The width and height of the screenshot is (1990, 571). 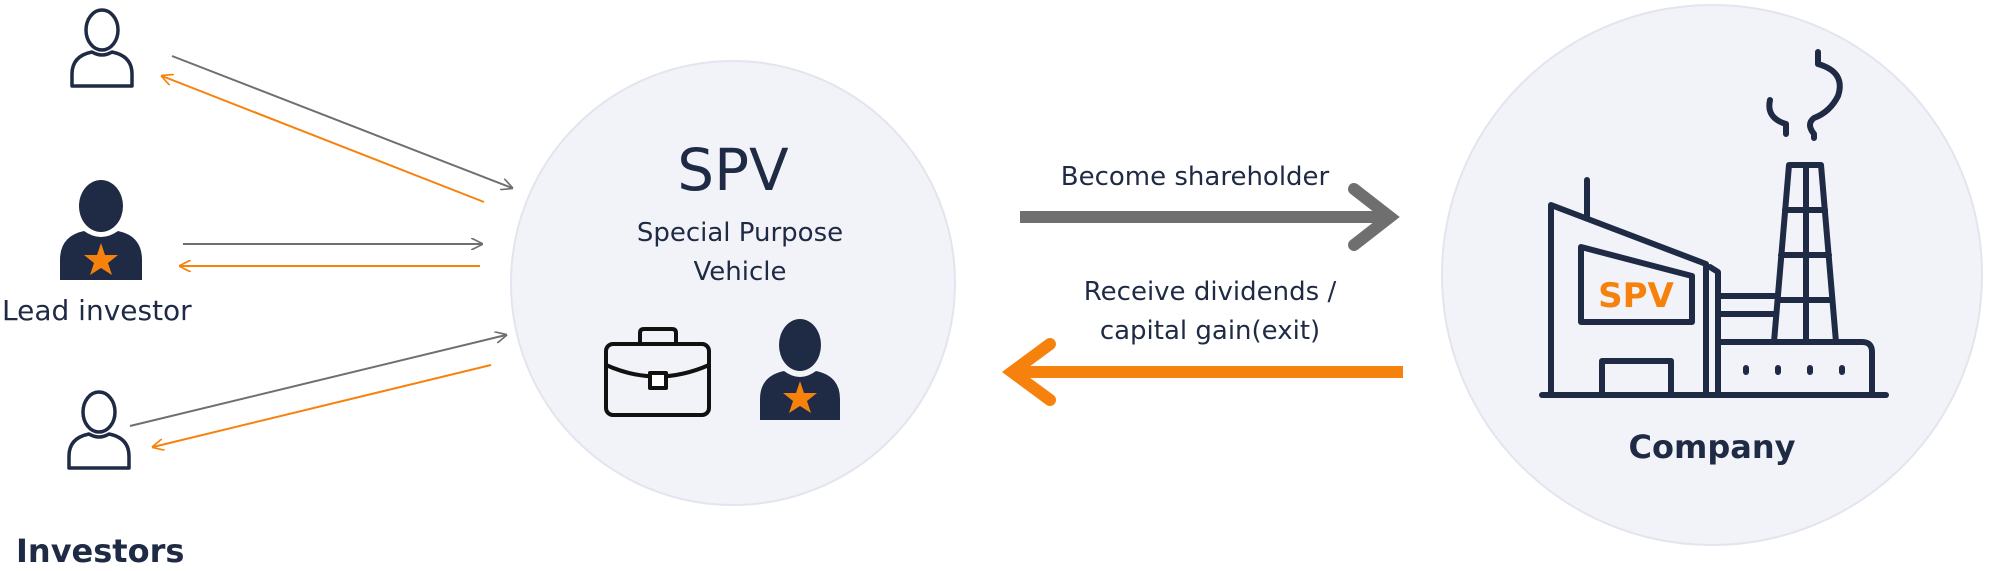 What do you see at coordinates (740, 233) in the screenshot?
I see `spv-subtitle-line1: Special Purpose` at bounding box center [740, 233].